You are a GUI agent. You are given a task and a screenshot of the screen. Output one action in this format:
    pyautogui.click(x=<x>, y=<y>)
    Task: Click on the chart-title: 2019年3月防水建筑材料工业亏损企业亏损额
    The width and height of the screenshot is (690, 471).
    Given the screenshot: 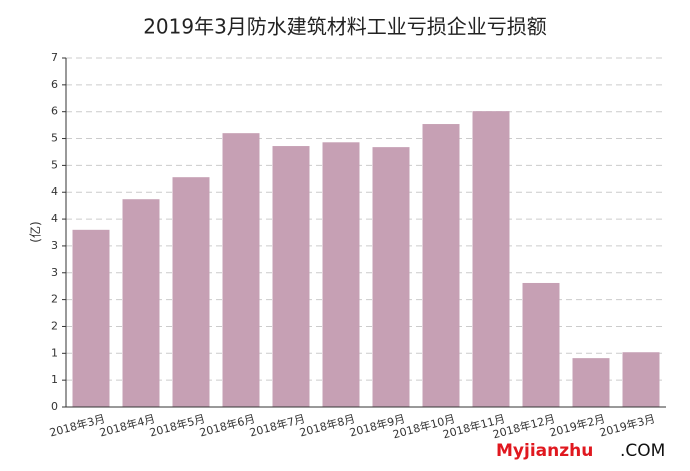 What is the action you would take?
    pyautogui.click(x=345, y=27)
    